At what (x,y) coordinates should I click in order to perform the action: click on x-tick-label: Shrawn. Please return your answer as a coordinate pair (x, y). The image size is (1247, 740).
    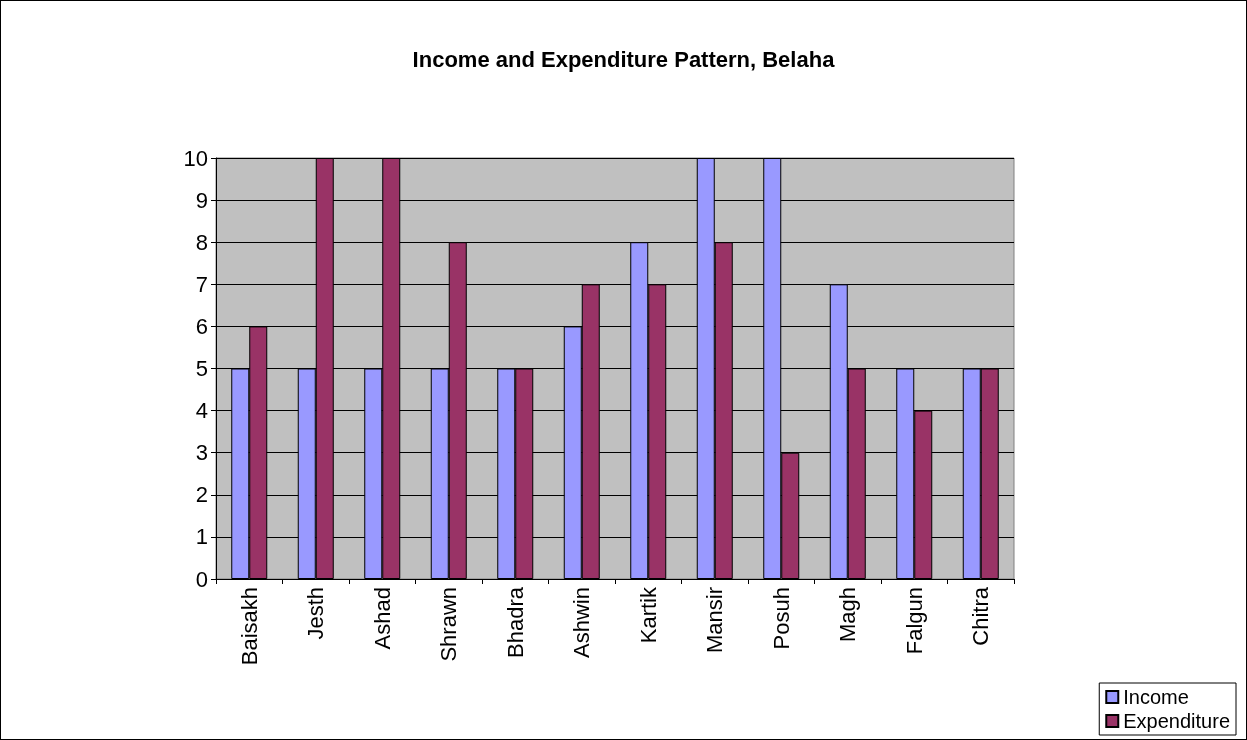
    Looking at the image, I should click on (449, 624).